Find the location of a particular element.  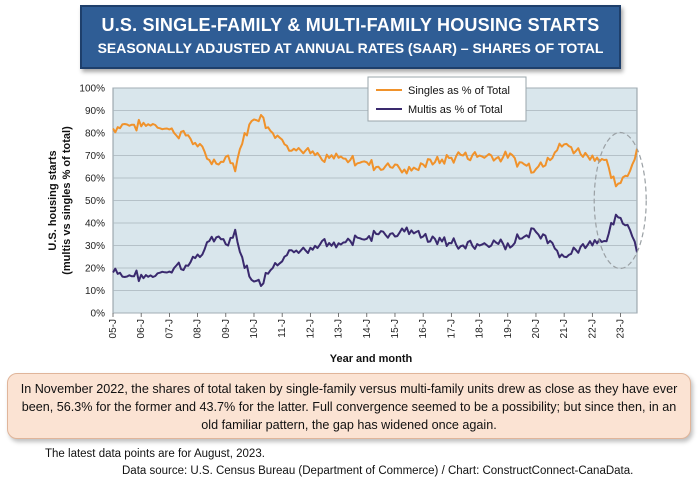

x-tick-label: 20-J is located at coordinates (536, 328).